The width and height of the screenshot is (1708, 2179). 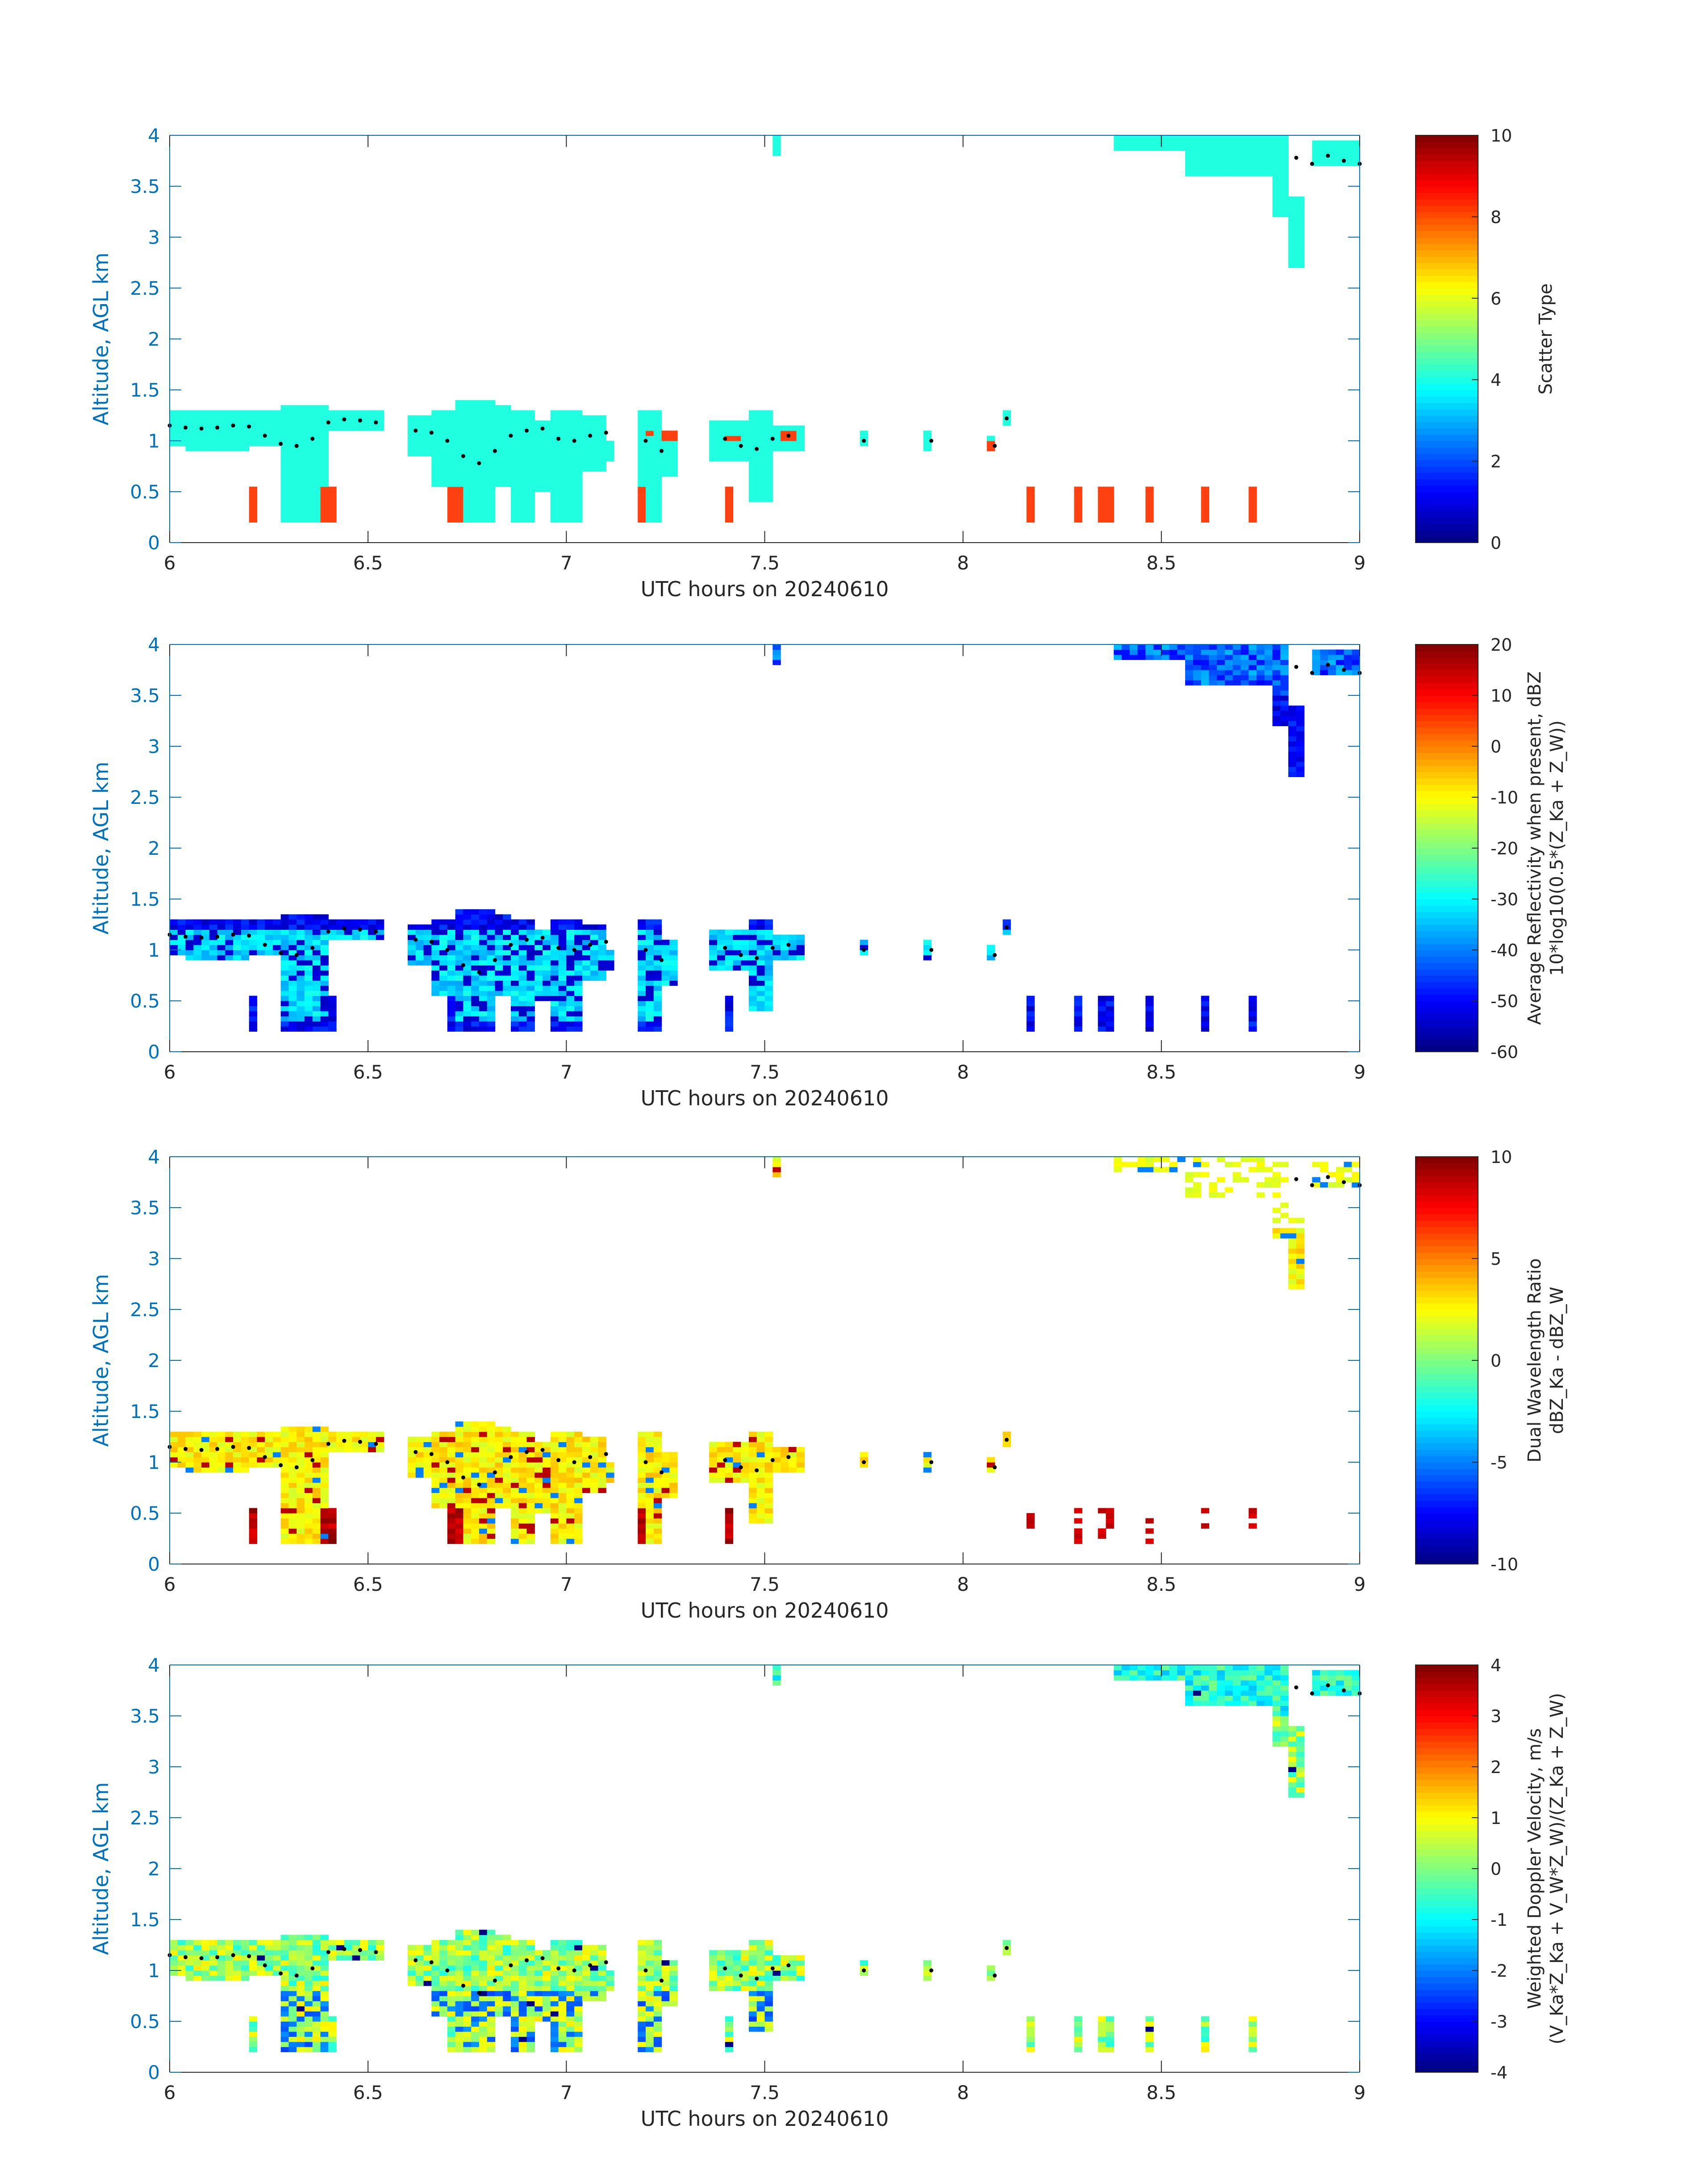 I want to click on colorbar-tick-label: -5, so click(x=1499, y=1463).